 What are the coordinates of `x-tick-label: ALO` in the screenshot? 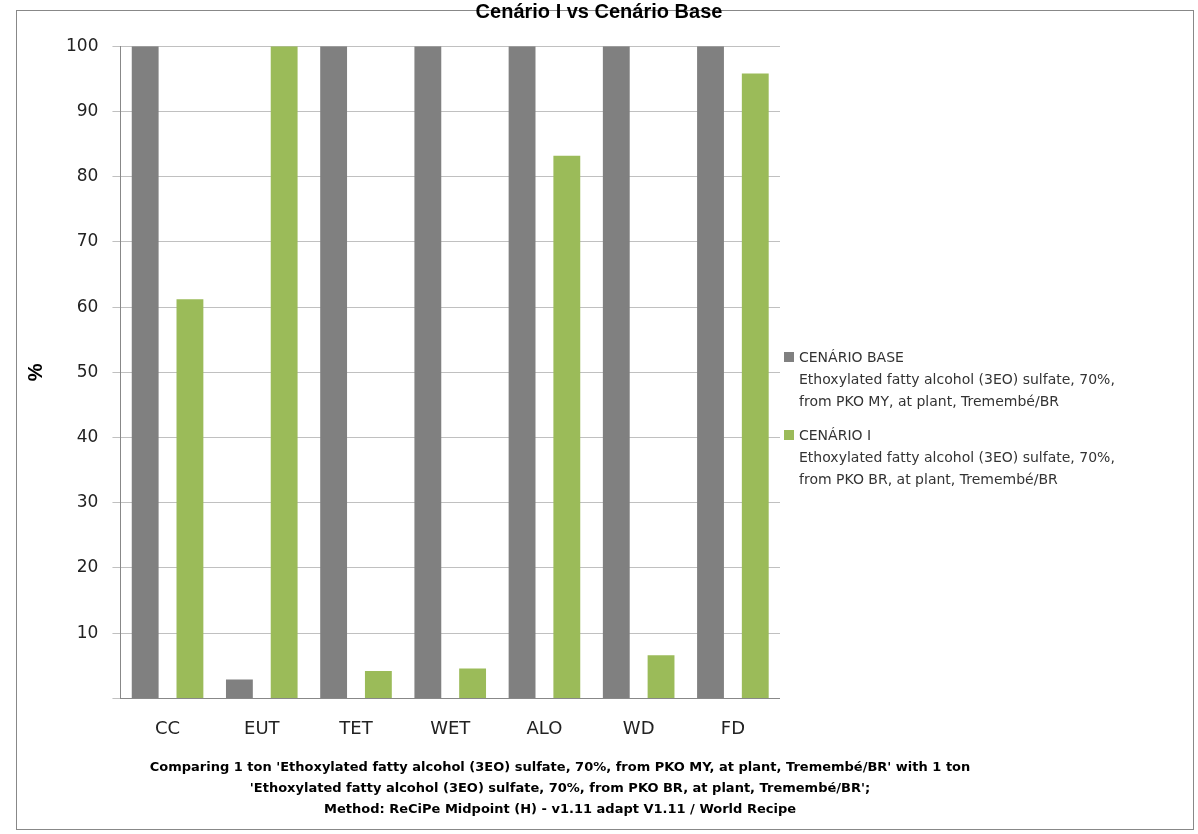 It's located at (544, 727).